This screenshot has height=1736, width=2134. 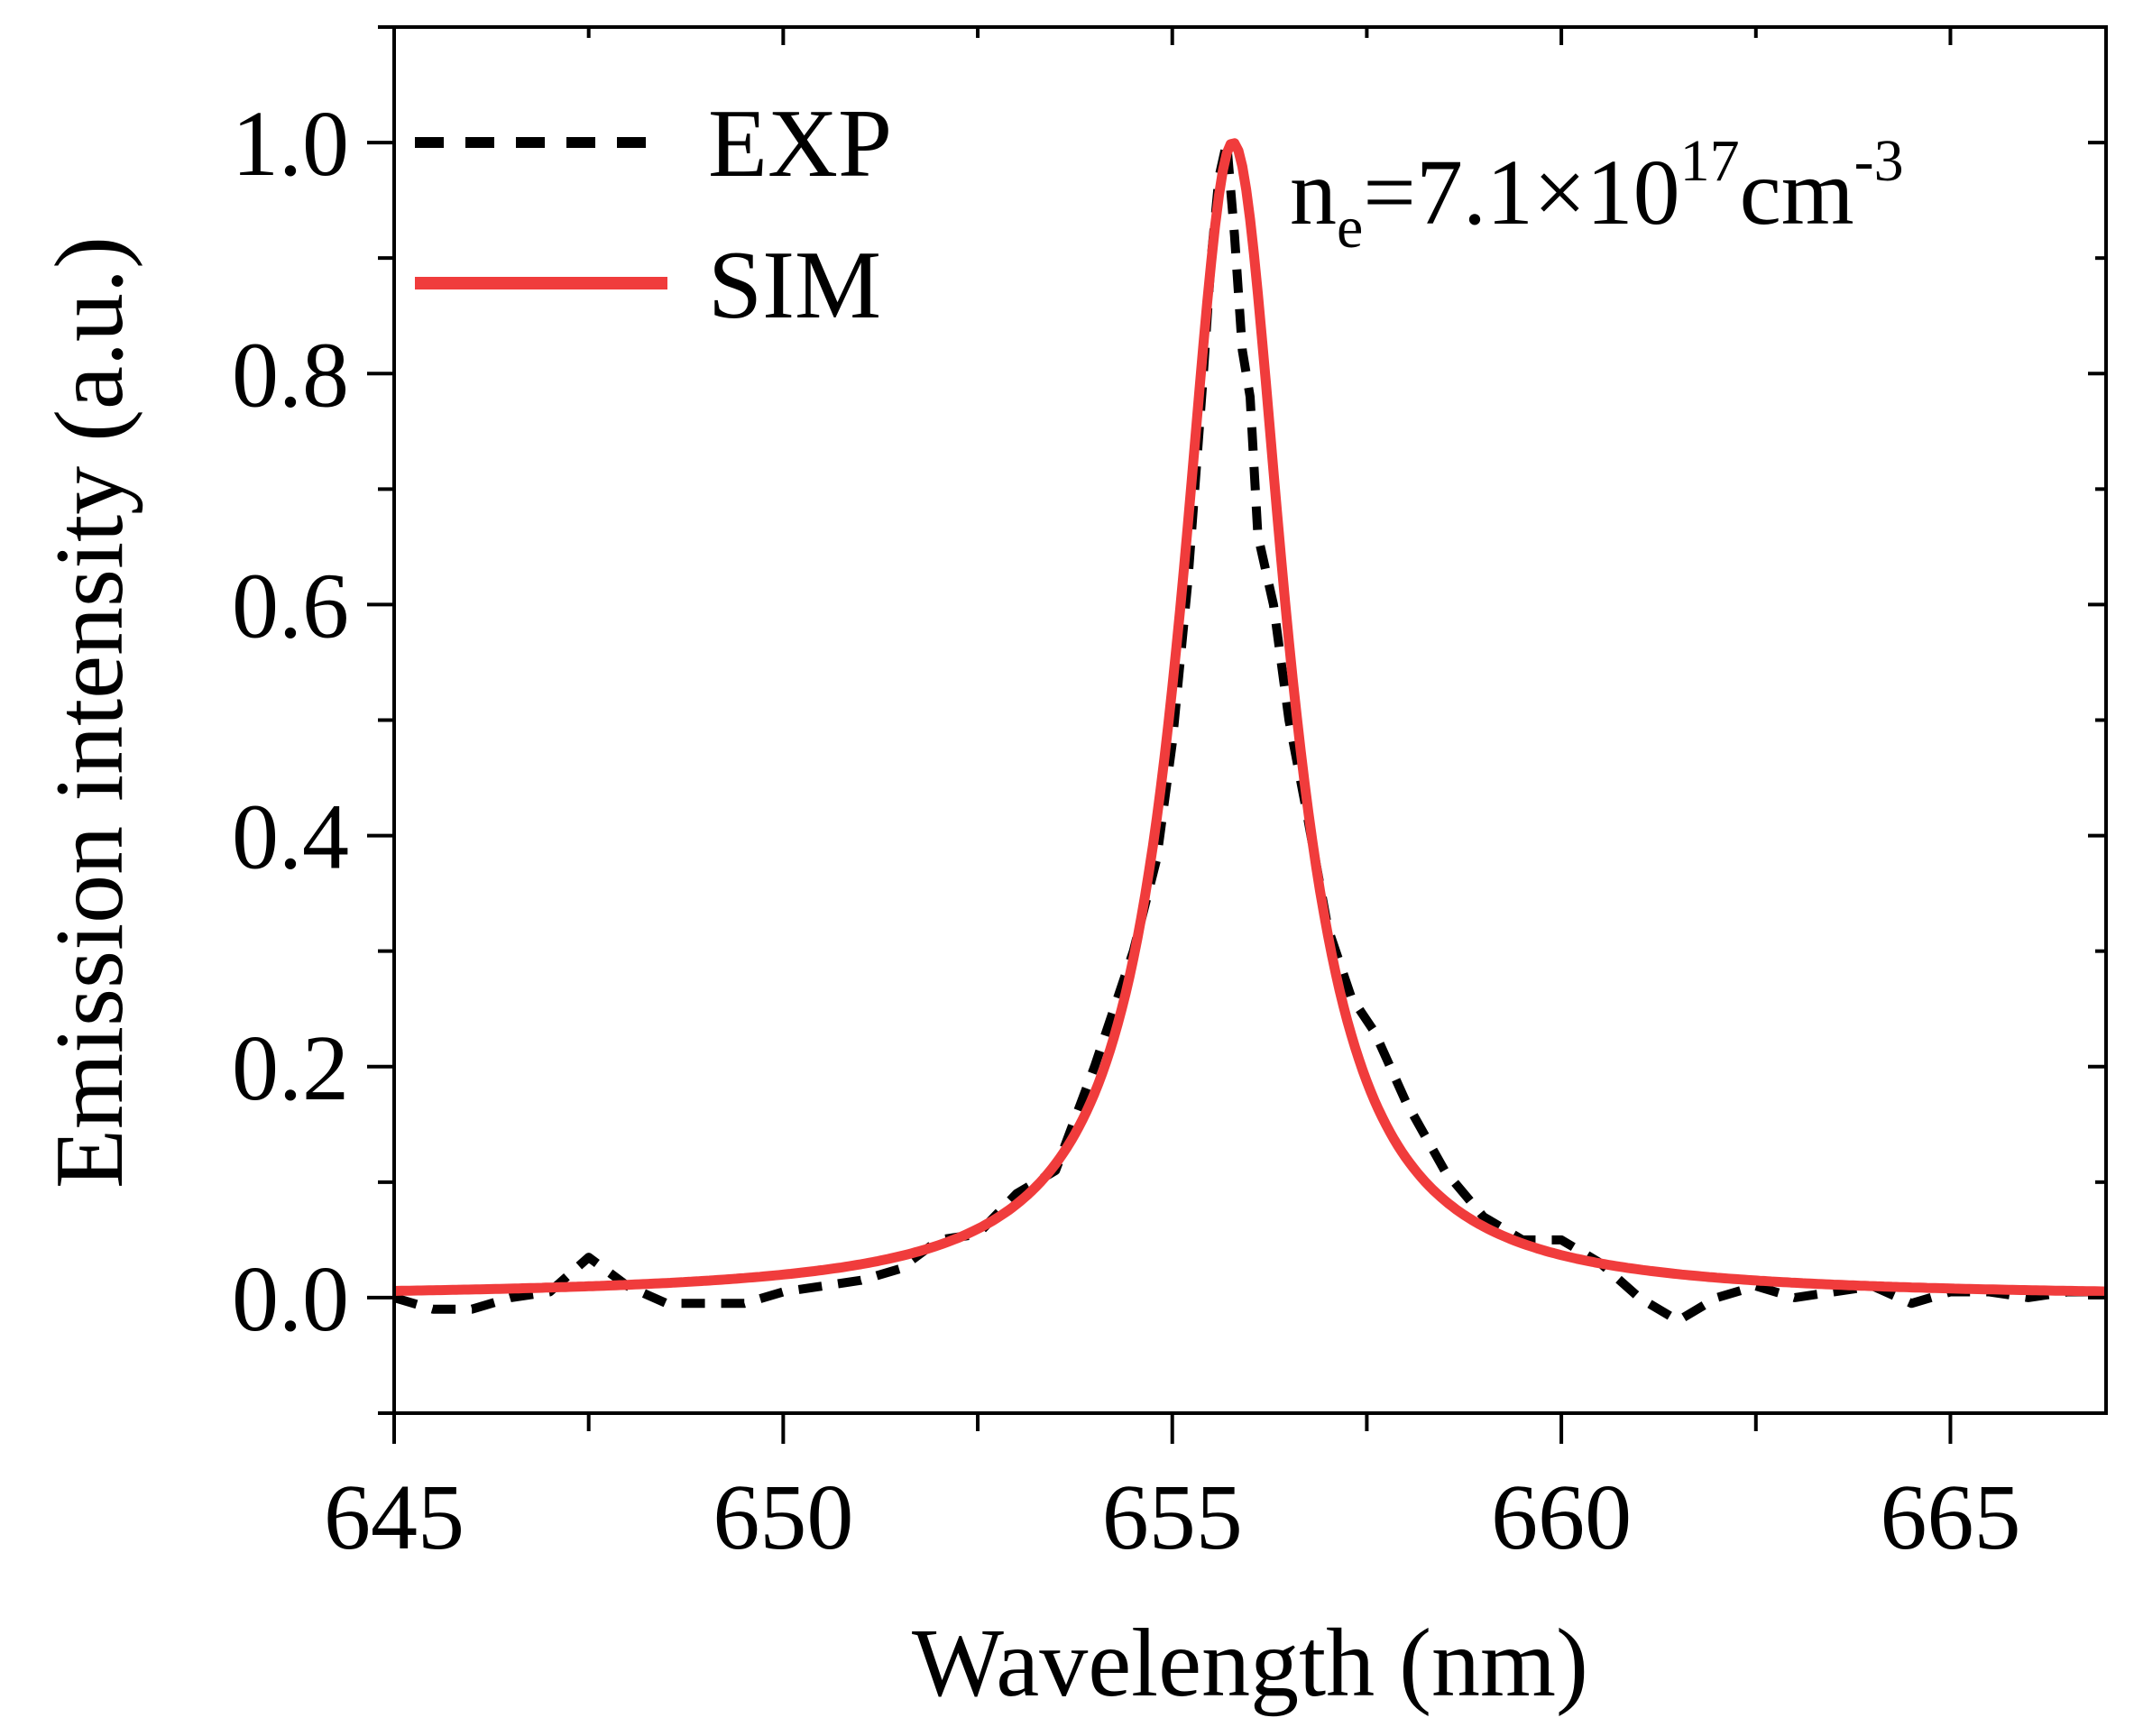 What do you see at coordinates (1879, 161) in the screenshot?
I see `annot-sup2: -3` at bounding box center [1879, 161].